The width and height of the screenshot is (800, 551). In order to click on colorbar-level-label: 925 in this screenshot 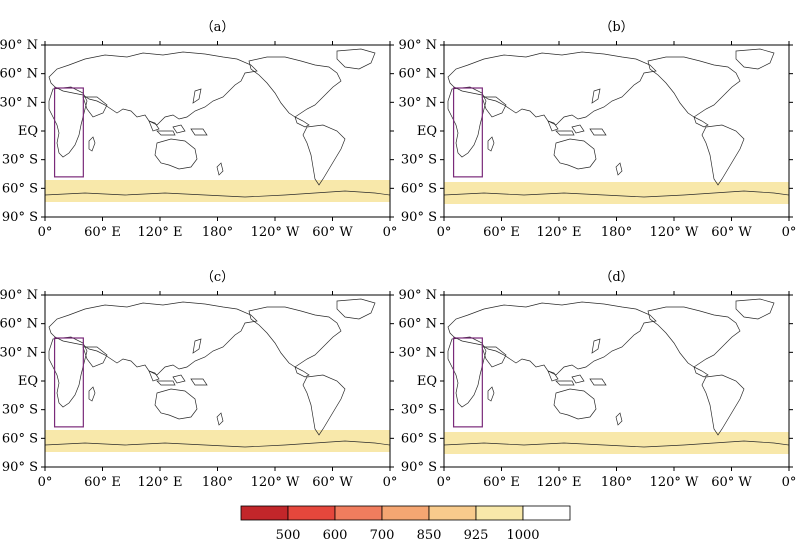, I will do `click(476, 535)`.